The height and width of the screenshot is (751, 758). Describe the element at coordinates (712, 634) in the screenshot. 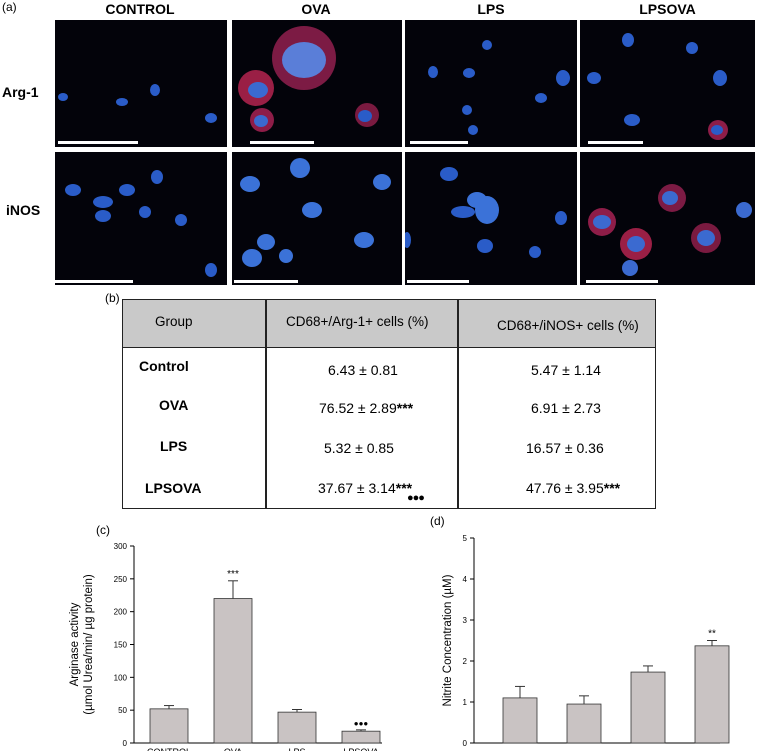

I see `significance-mark: **` at that location.